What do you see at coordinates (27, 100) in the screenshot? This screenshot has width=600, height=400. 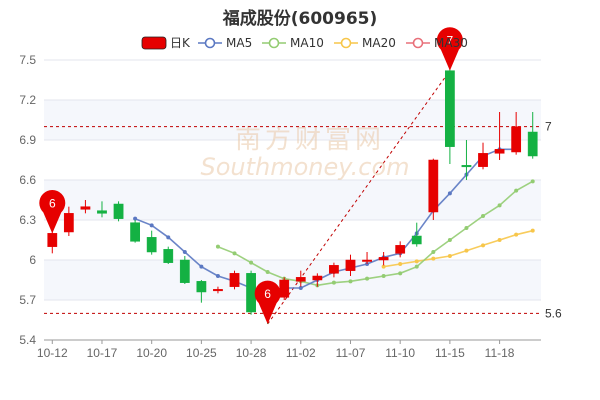 I see `y-tick-label: 7.2` at bounding box center [27, 100].